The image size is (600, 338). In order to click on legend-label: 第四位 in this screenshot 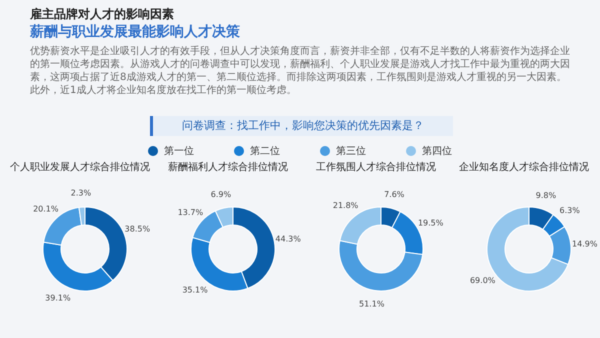, I will do `click(437, 151)`.